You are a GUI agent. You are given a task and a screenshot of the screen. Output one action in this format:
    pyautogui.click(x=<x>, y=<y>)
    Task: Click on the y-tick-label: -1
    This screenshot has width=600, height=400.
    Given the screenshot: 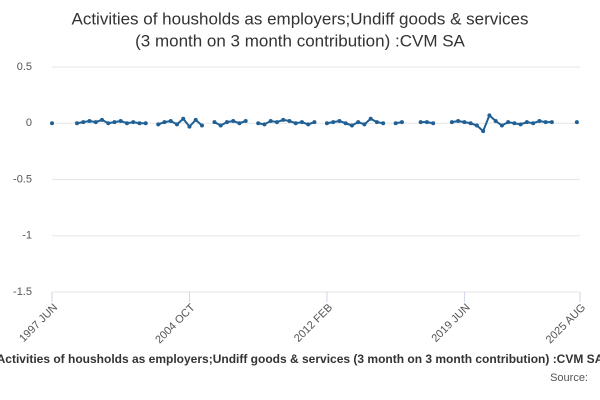 What is the action you would take?
    pyautogui.click(x=27, y=236)
    